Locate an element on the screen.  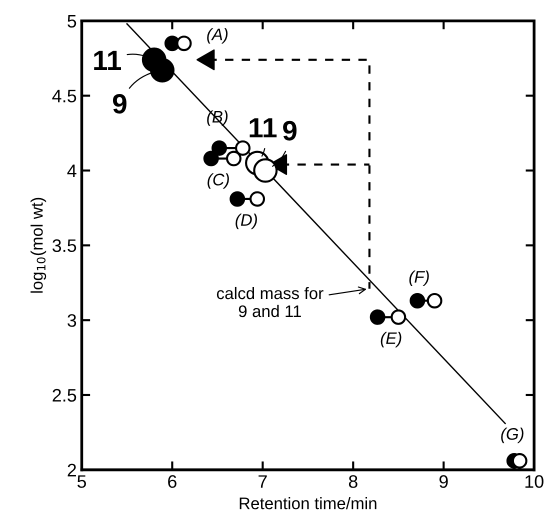
annotation: (A) is located at coordinates (217, 36).